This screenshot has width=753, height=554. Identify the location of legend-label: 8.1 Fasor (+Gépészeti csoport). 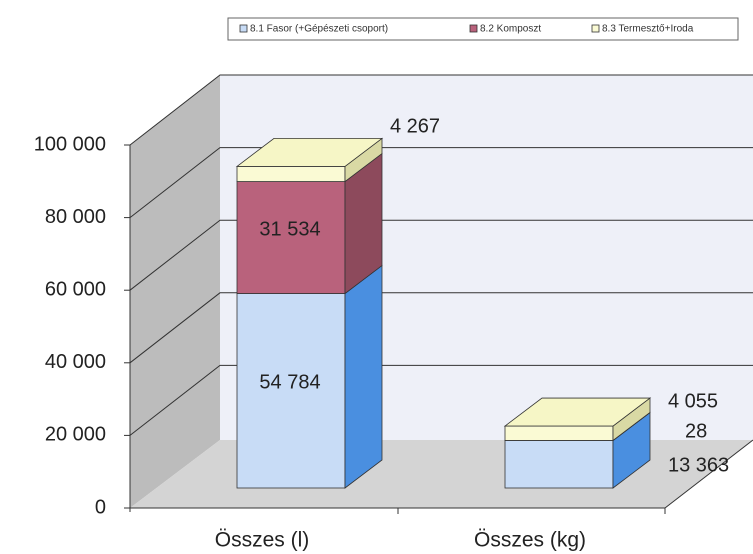
(319, 29).